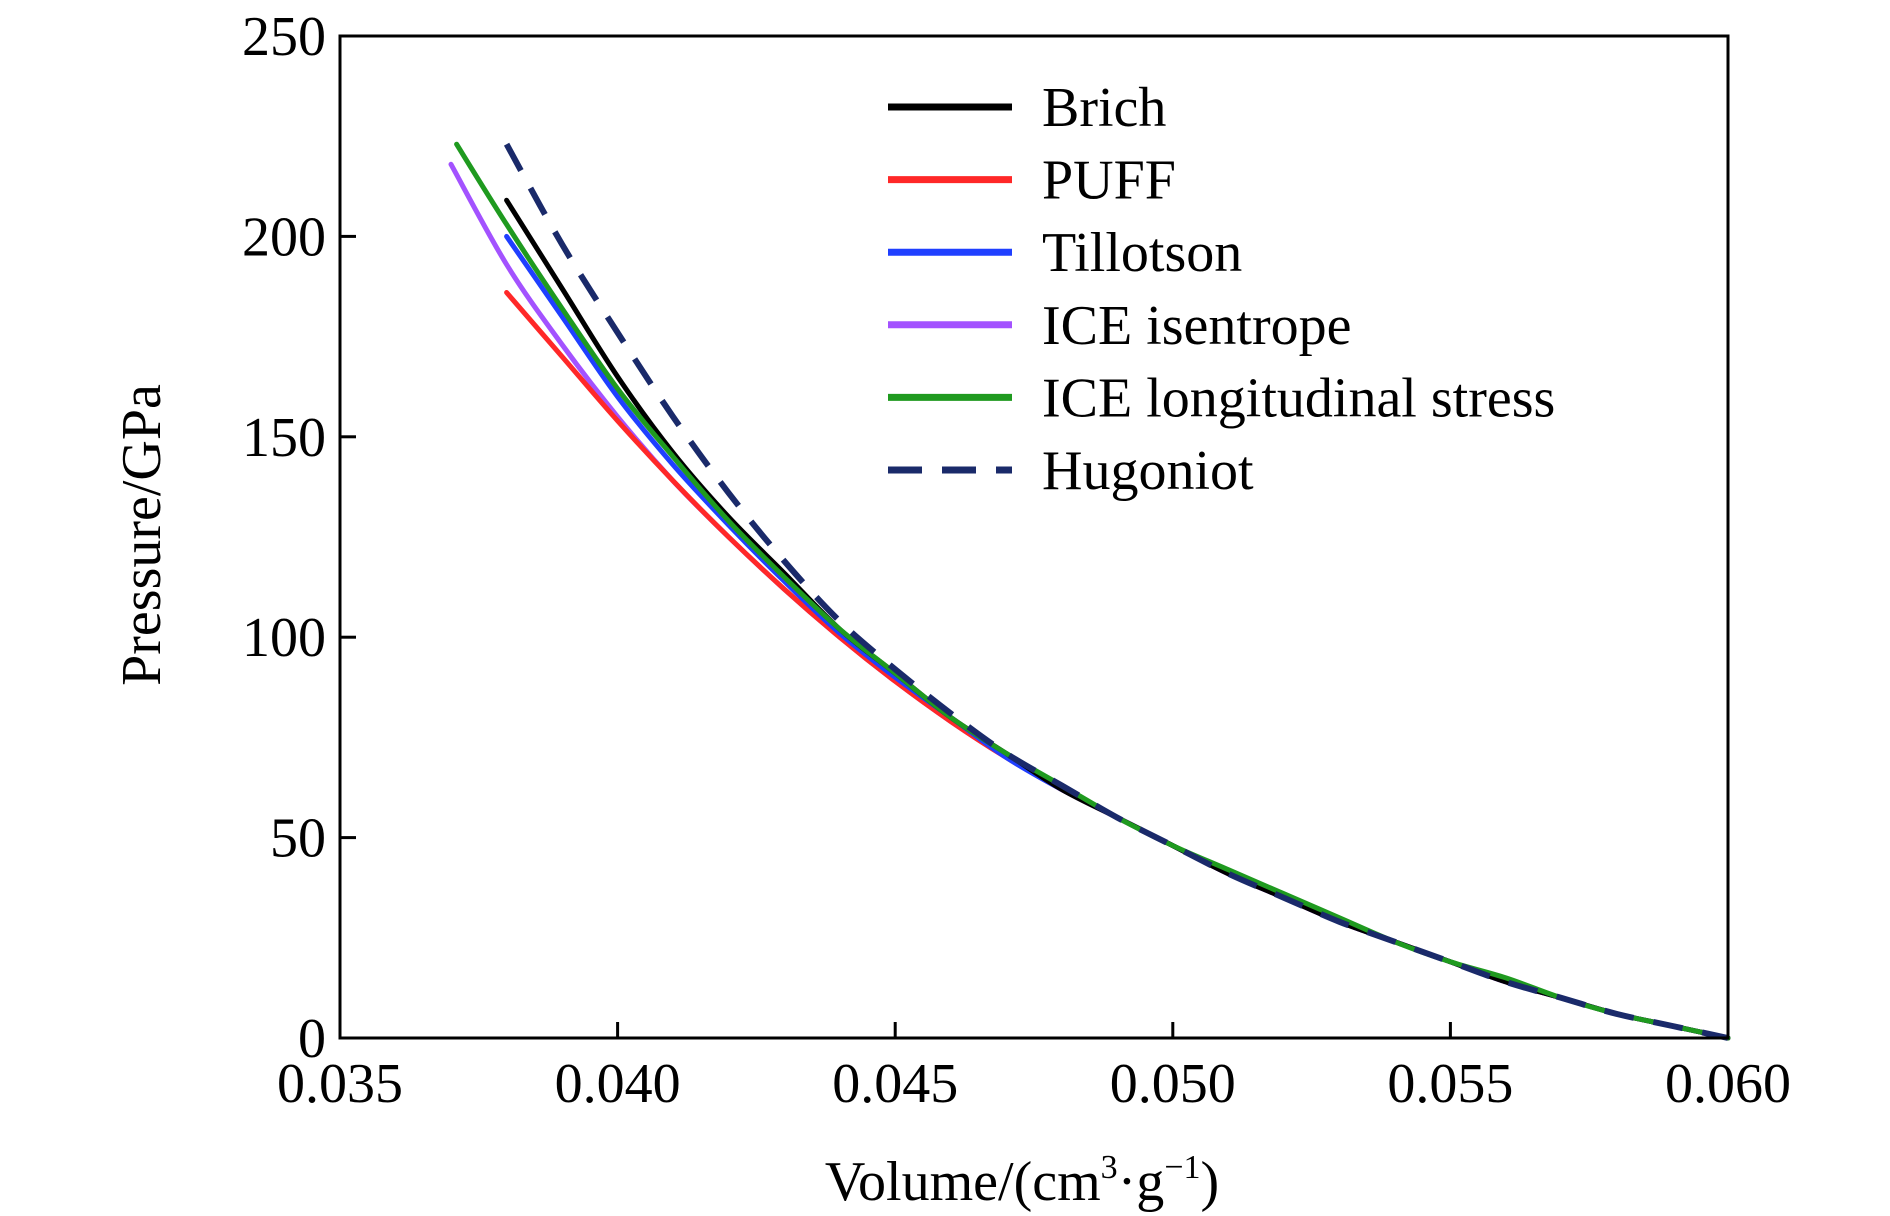  What do you see at coordinates (142, 535) in the screenshot?
I see `y-axis-label: Pressure/GPa` at bounding box center [142, 535].